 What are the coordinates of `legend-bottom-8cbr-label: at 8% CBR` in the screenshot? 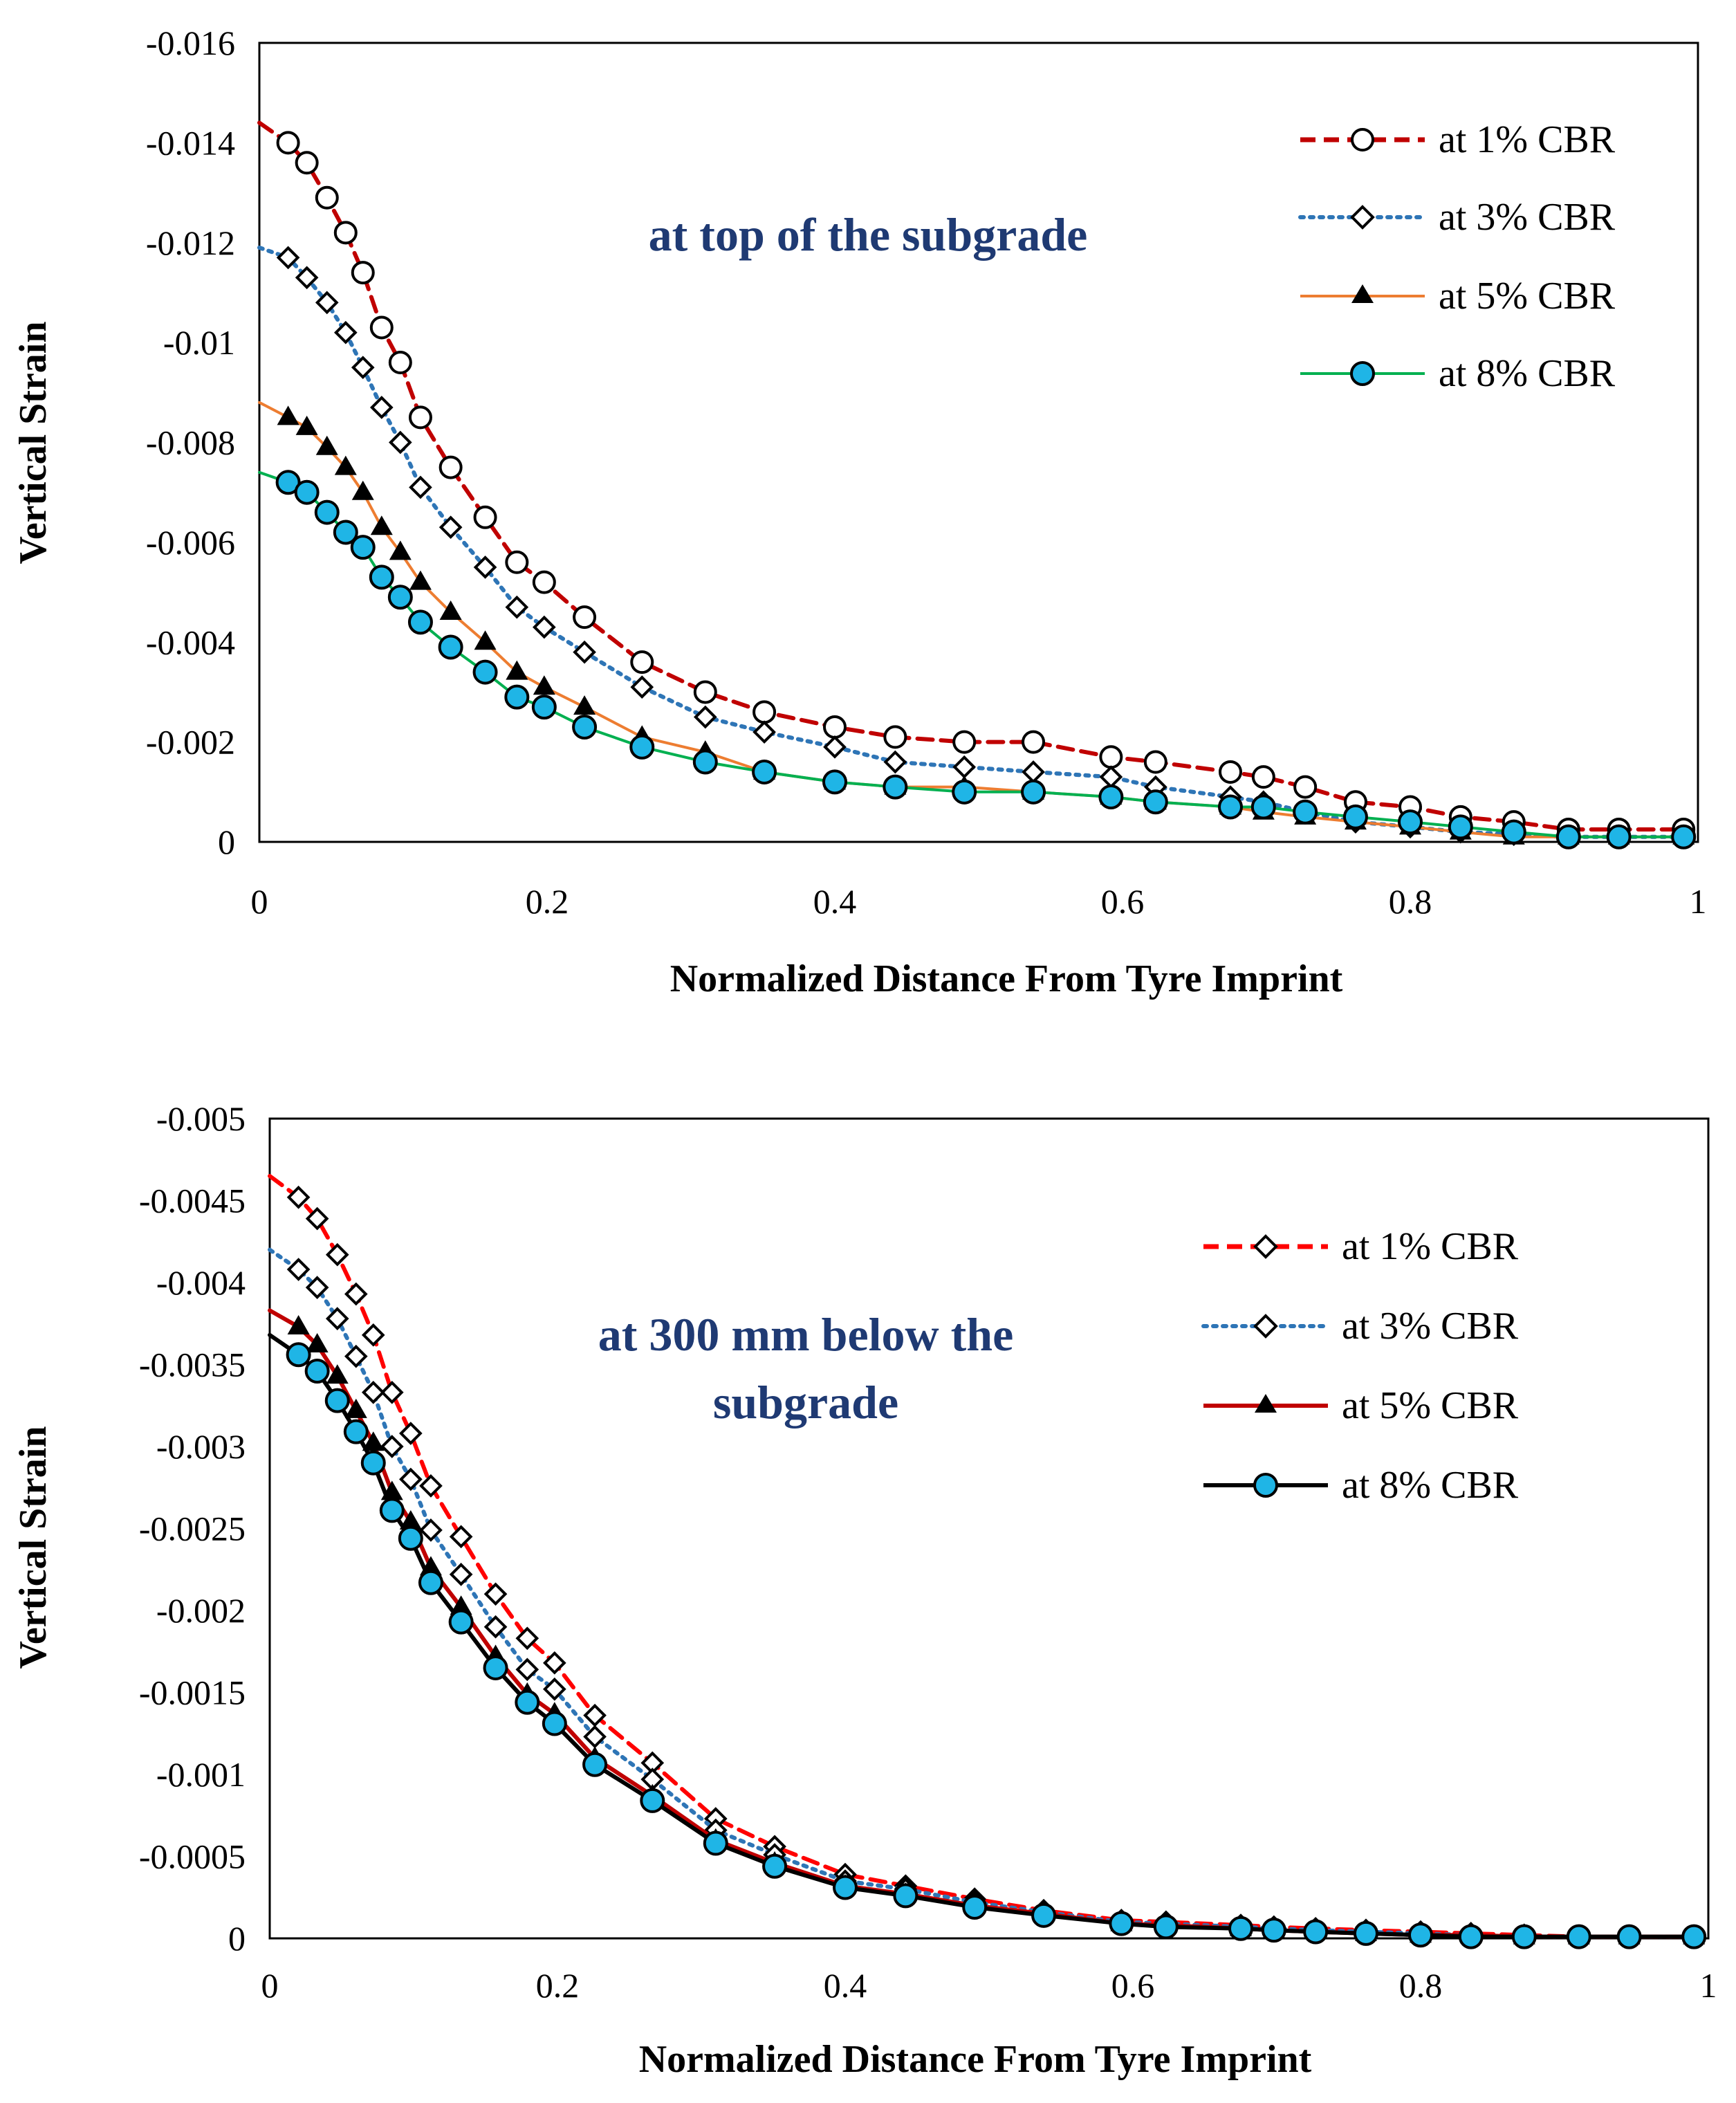 It's located at (1430, 1486).